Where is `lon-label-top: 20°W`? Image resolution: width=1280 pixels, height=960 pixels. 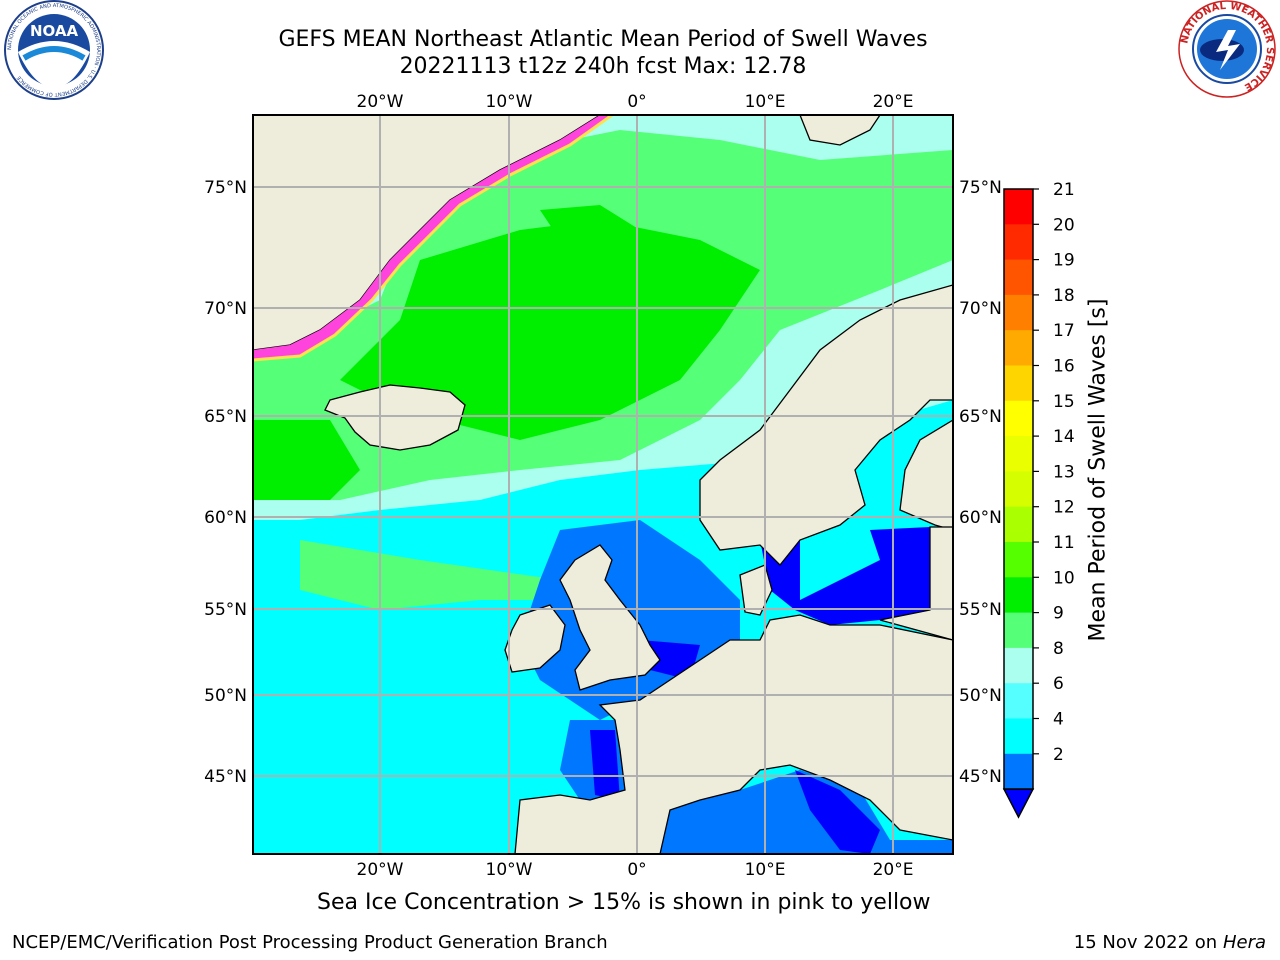 lon-label-top: 20°W is located at coordinates (380, 102).